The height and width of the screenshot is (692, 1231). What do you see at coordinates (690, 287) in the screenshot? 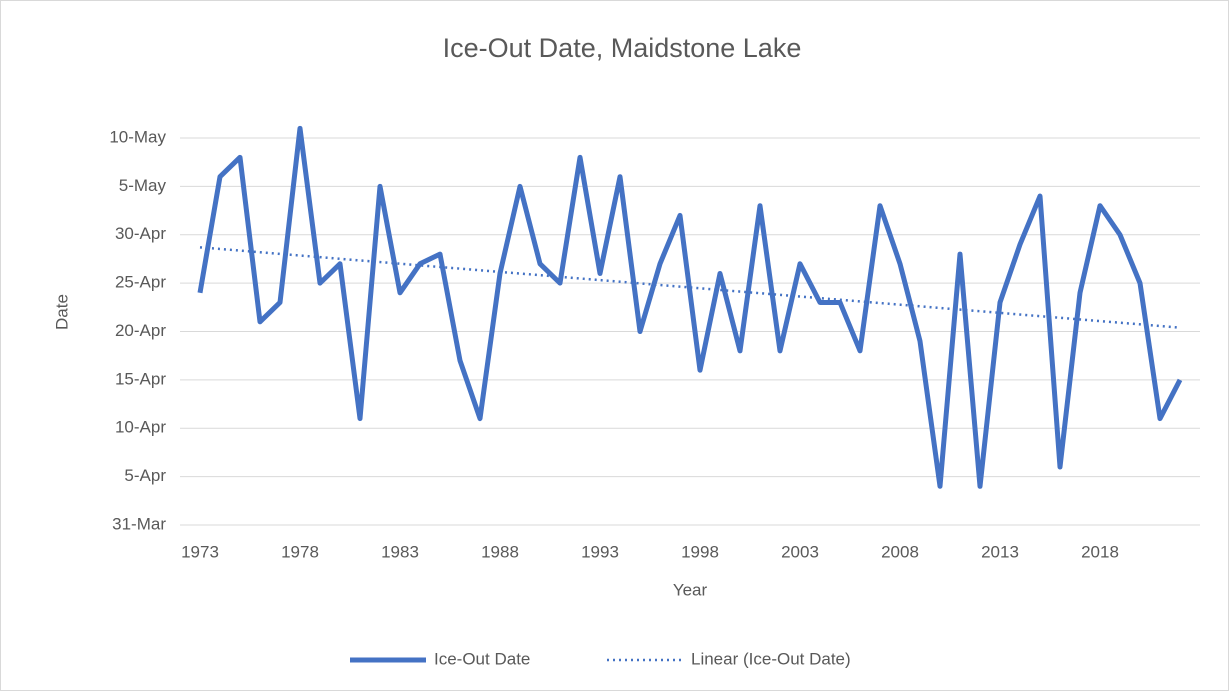
I see `trend-line` at bounding box center [690, 287].